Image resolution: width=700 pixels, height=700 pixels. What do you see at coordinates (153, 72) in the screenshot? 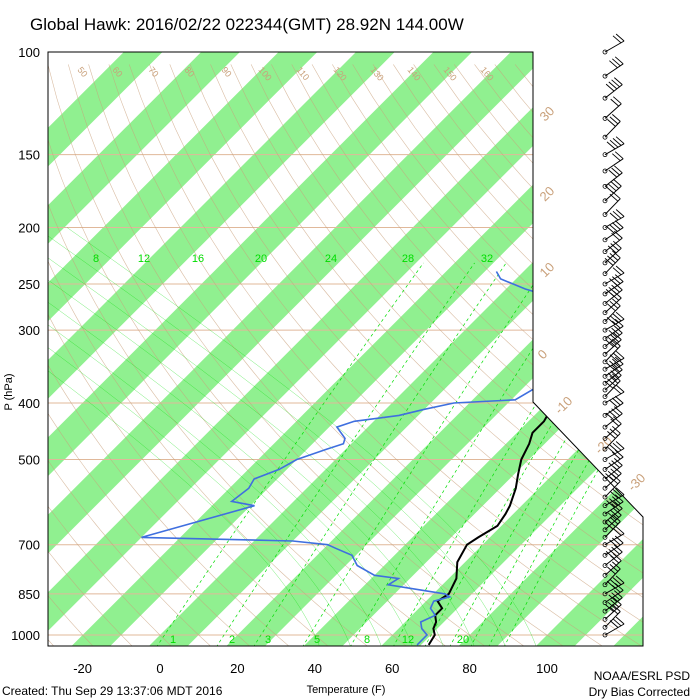
I see `dry-adiabat-label: 70` at bounding box center [153, 72].